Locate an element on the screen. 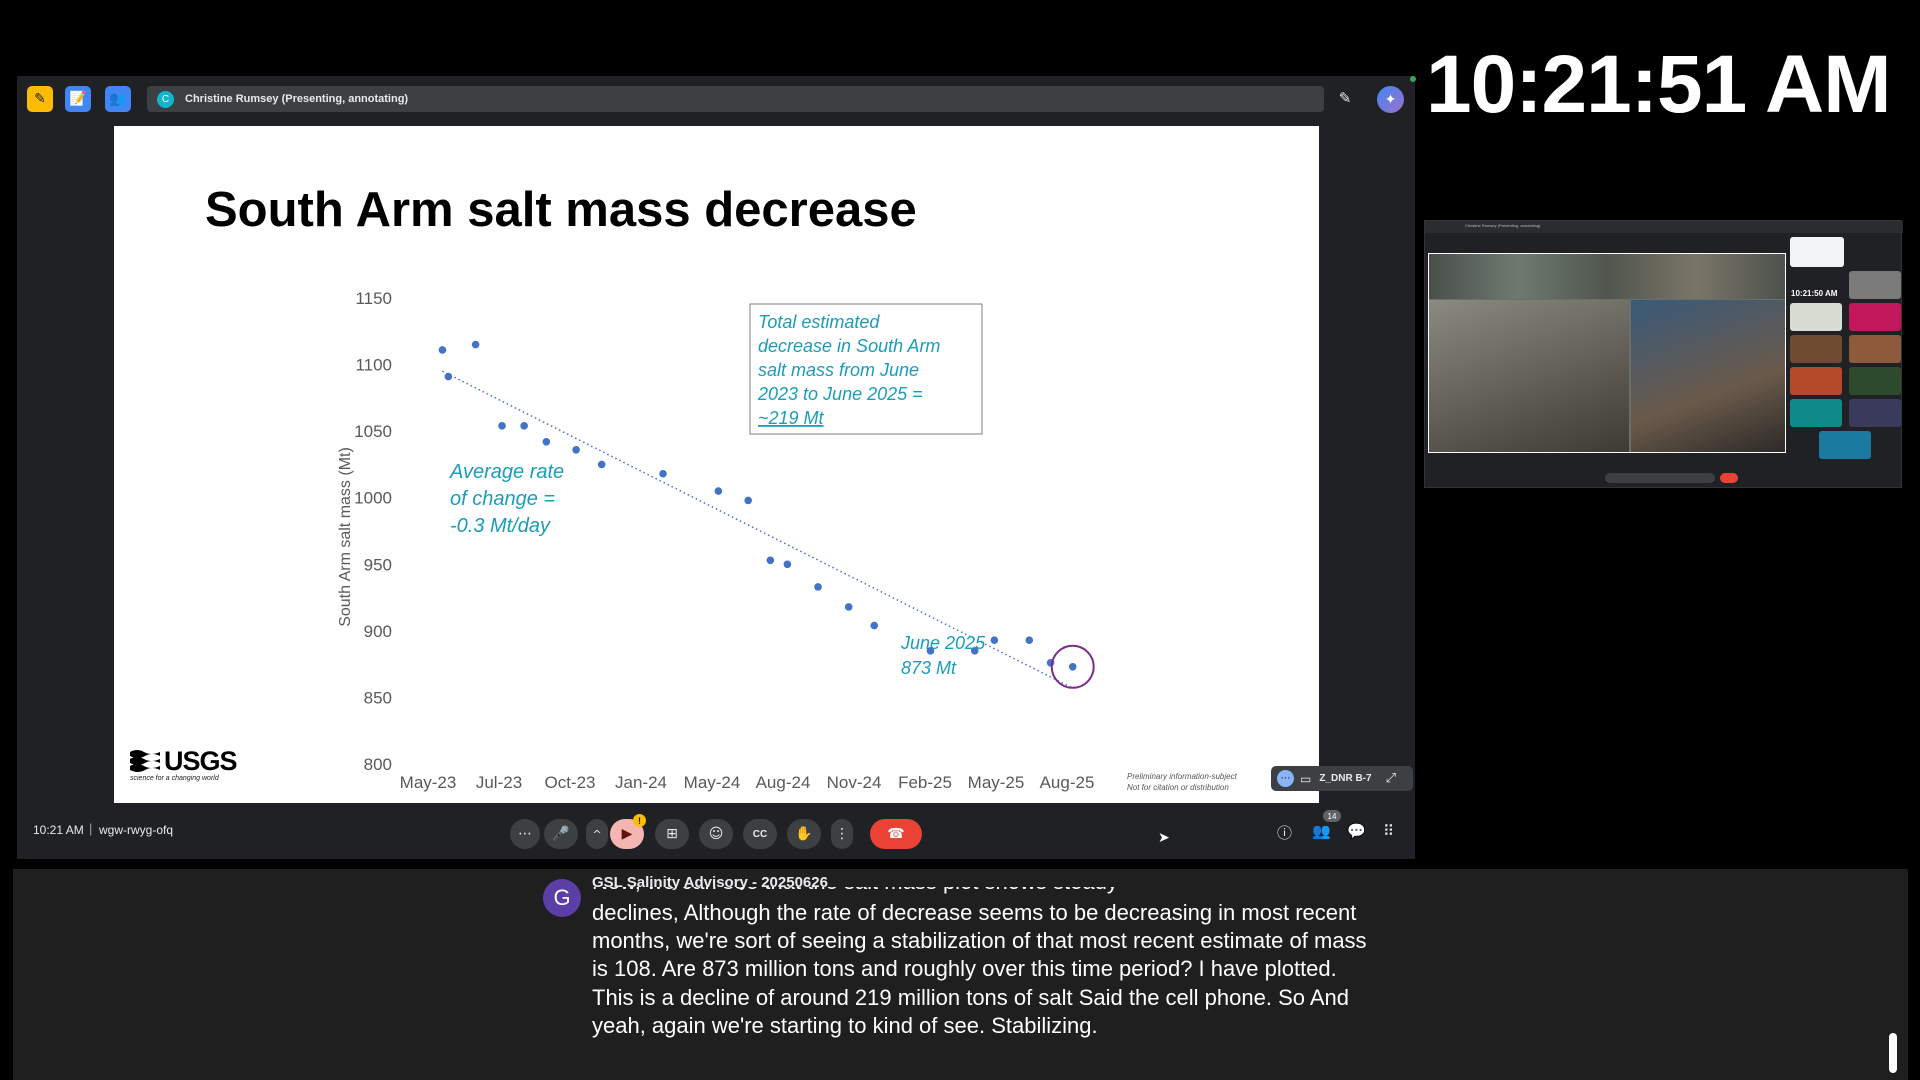  chat-icon: 💬 is located at coordinates (1356, 831).